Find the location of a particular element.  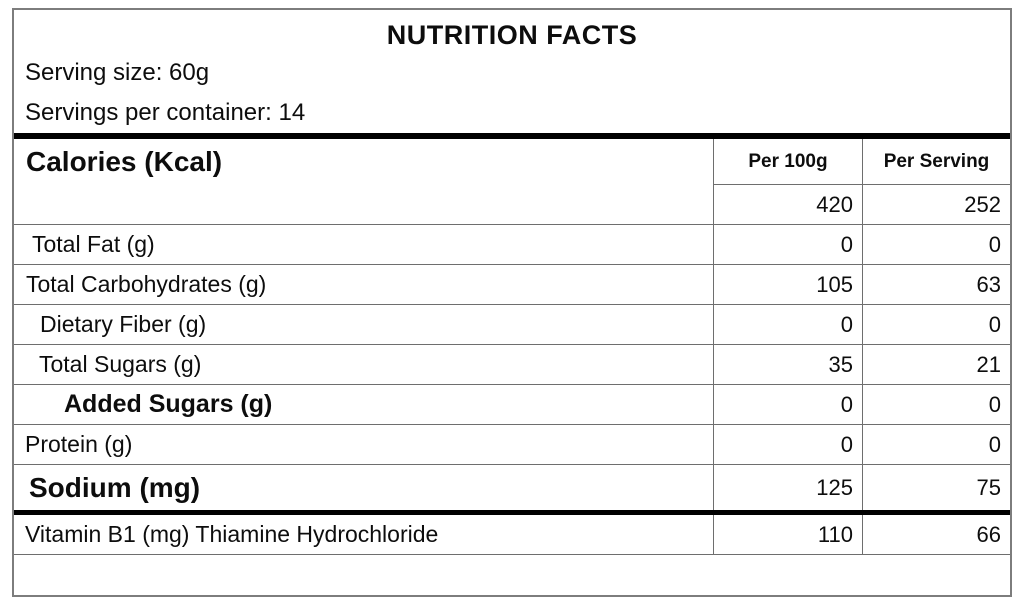

value-per-100g: 110 is located at coordinates (787, 534).